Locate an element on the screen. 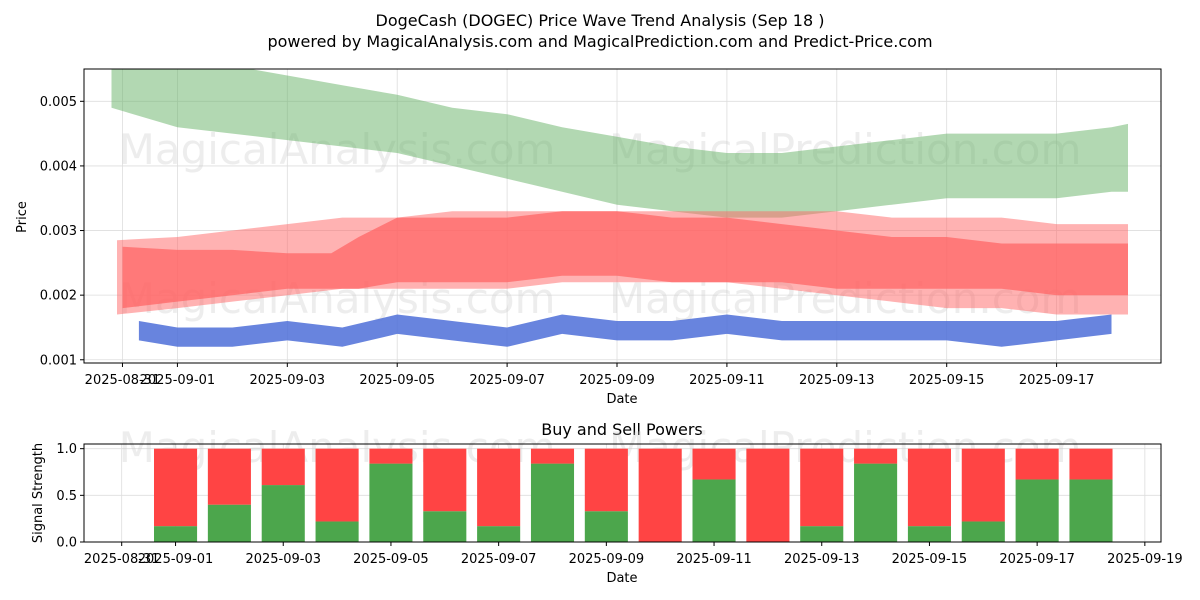  signal-xtick-label-7: 2025-09-13 is located at coordinates (822, 559).